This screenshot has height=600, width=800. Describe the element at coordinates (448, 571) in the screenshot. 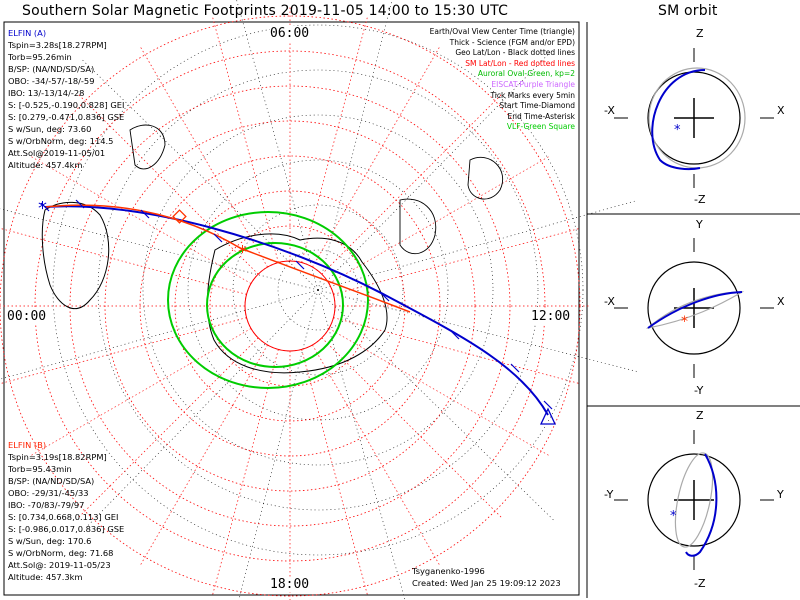

I see `model-credit: Tsyganenko-1996` at that location.